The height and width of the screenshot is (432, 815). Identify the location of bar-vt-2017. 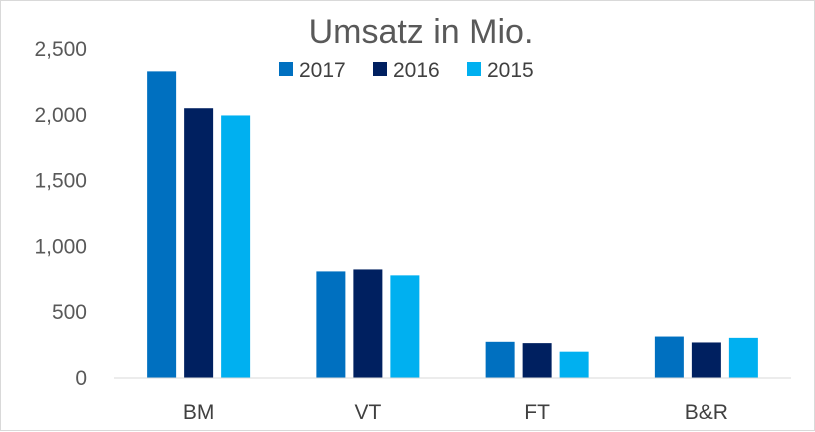
(331, 324).